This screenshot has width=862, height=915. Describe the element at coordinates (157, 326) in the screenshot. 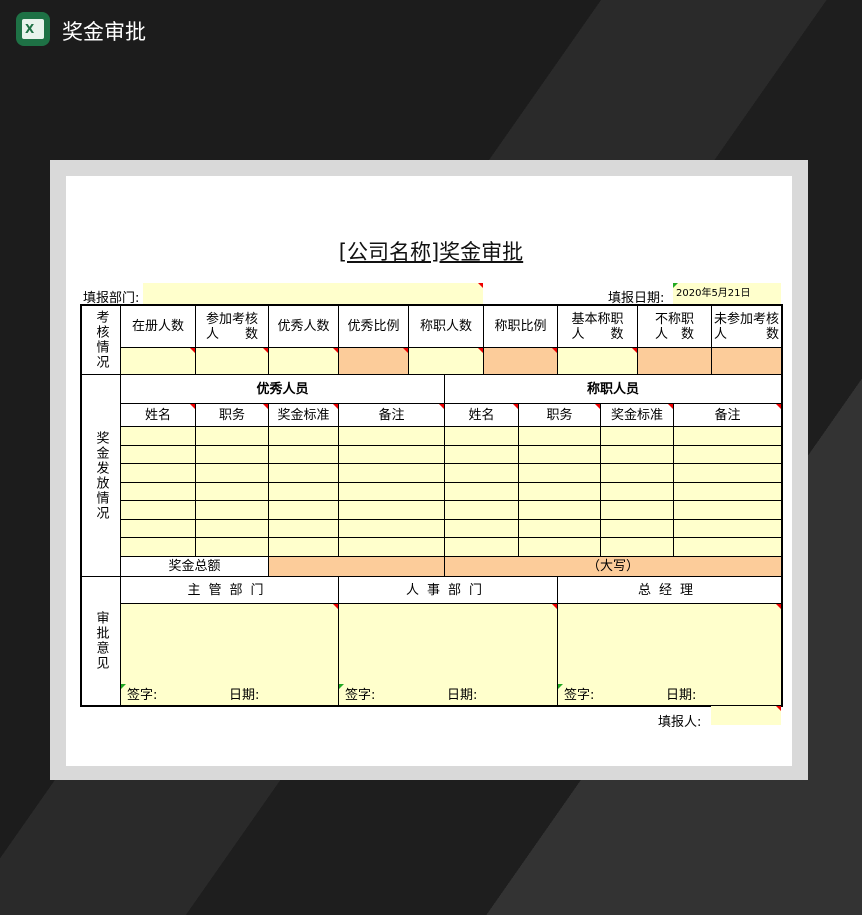

I see `assessment-header-text: 在册人数` at that location.